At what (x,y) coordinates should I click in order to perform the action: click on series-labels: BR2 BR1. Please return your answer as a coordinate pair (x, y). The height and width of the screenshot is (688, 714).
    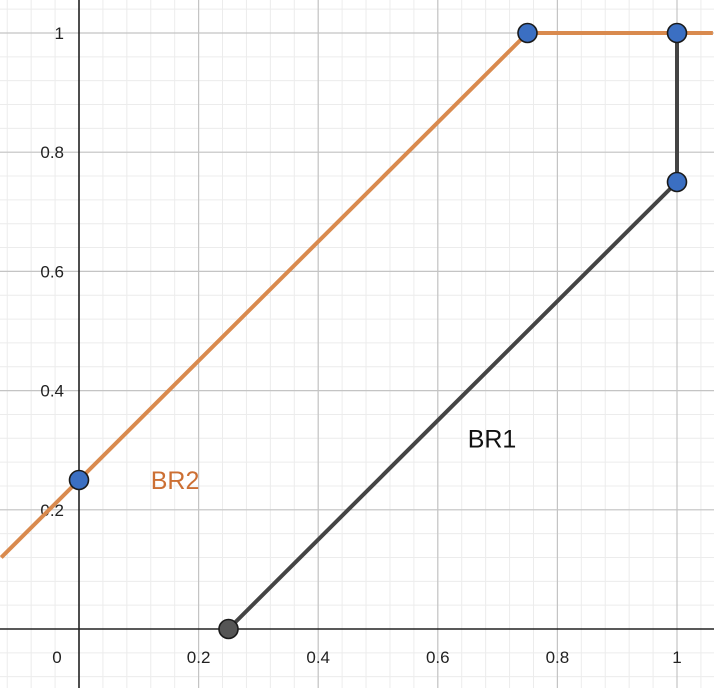
    Looking at the image, I should click on (334, 460).